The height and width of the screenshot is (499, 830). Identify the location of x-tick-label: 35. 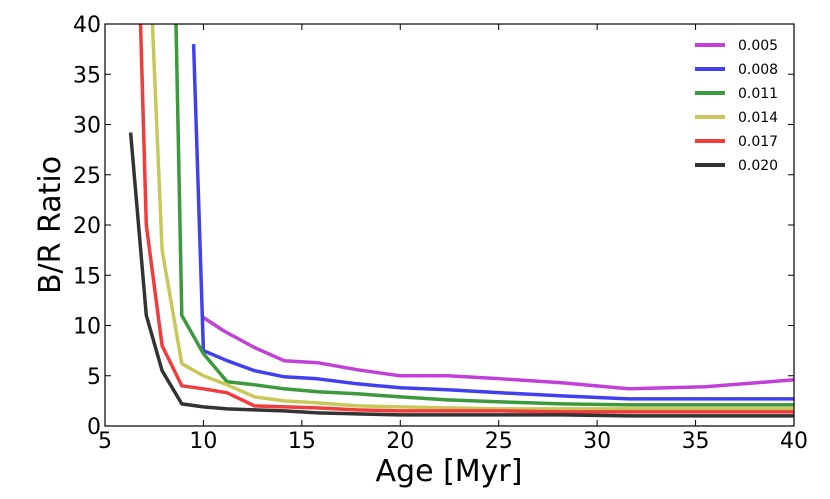
(696, 441).